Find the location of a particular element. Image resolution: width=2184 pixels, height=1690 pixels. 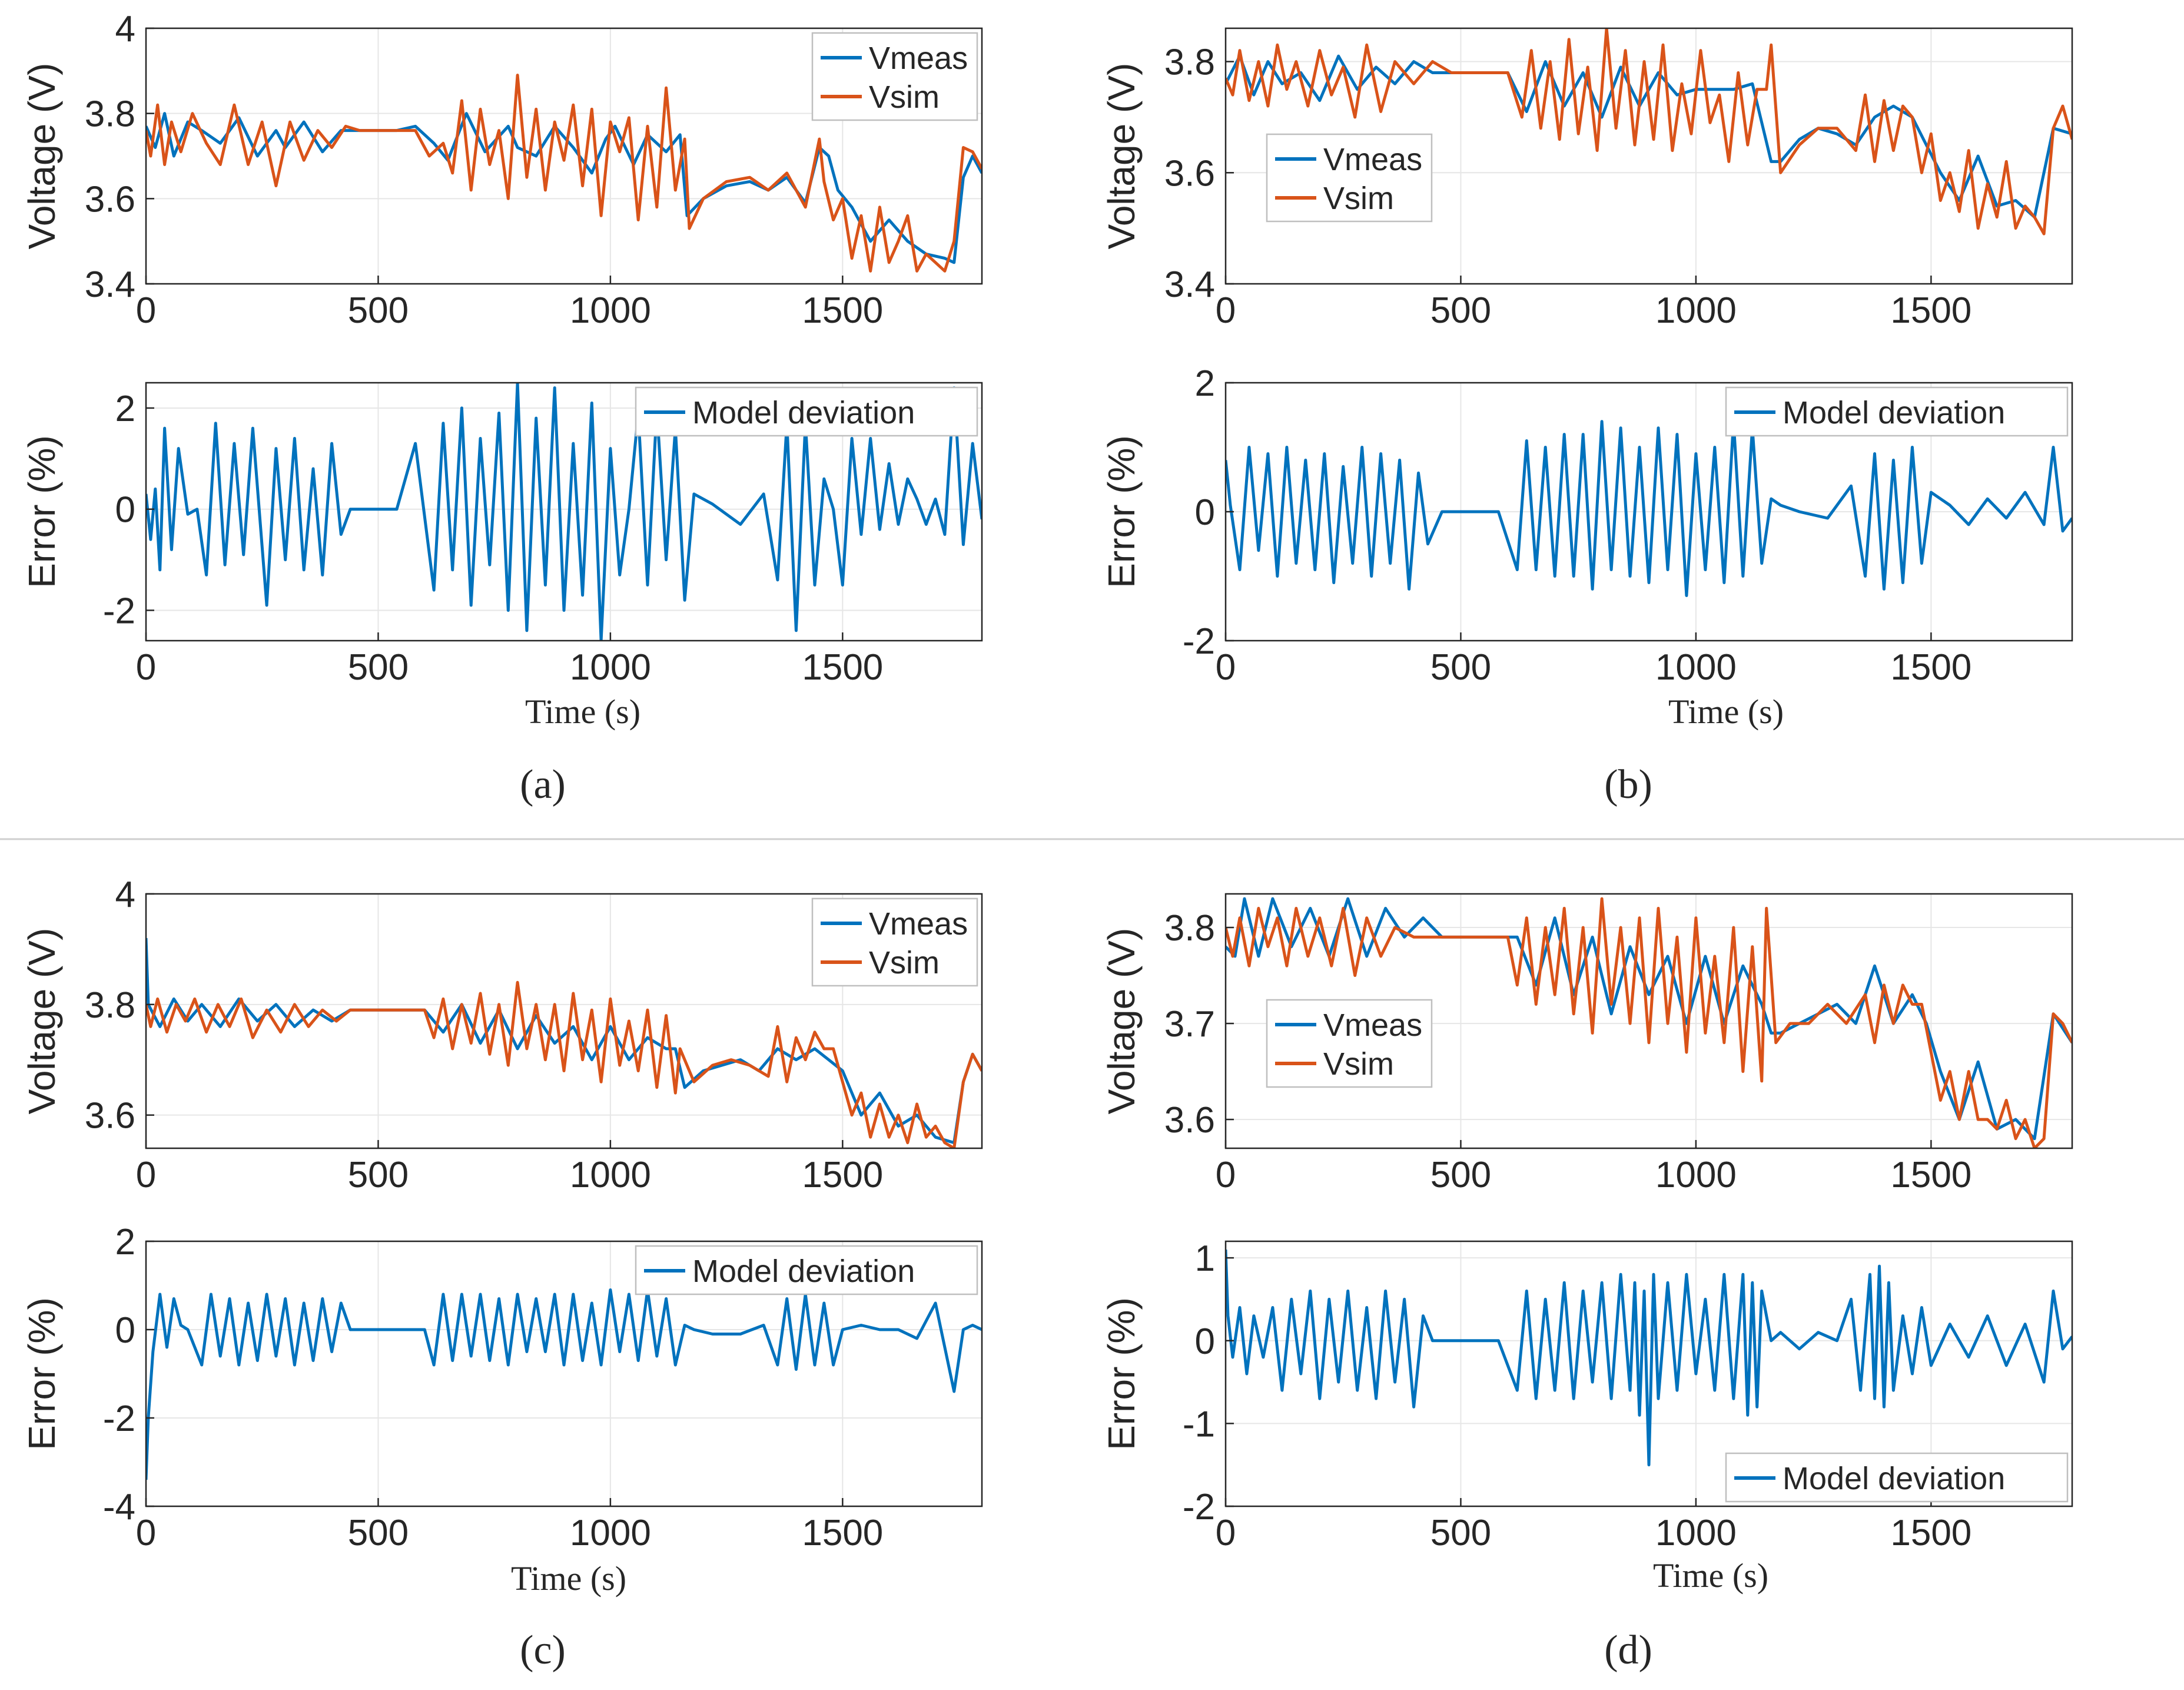

series-line-vmeas is located at coordinates (564, 188).